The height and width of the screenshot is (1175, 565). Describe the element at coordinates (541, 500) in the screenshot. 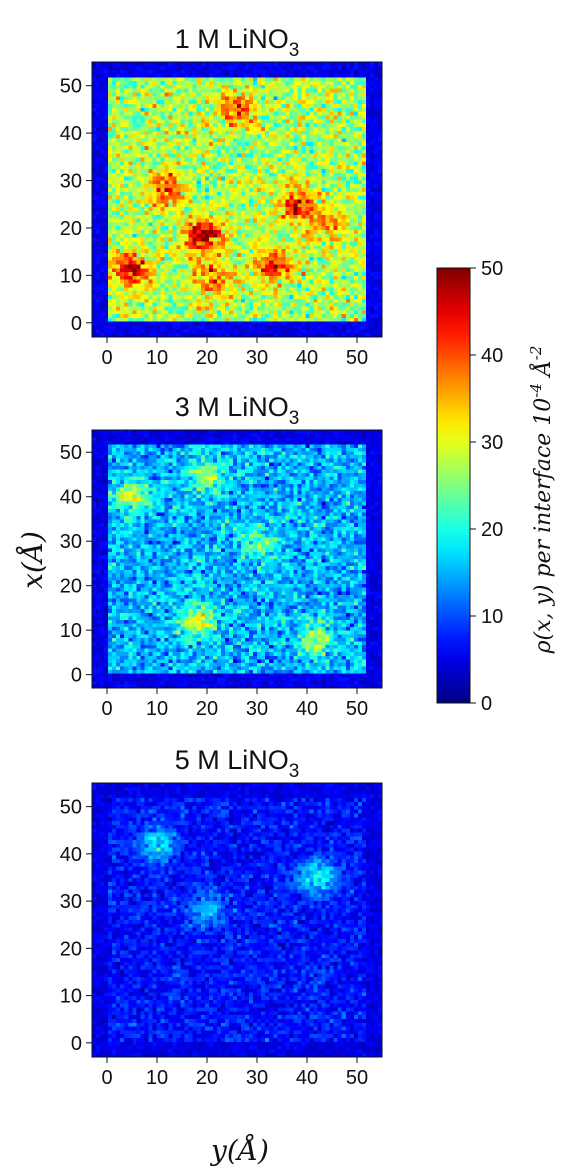

I see `colorbar-label: ρ(x, y) per interface 10-4 Å-2` at that location.